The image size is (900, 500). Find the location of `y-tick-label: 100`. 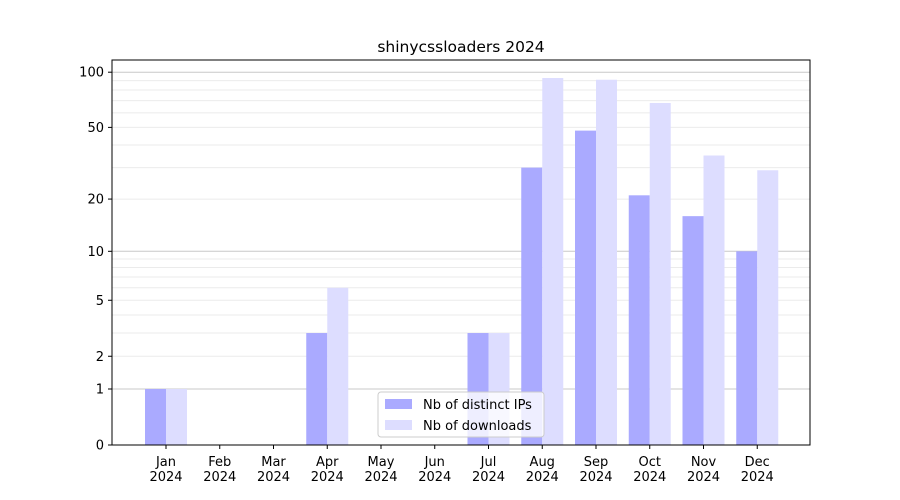

y-tick-label: 100 is located at coordinates (91, 73).